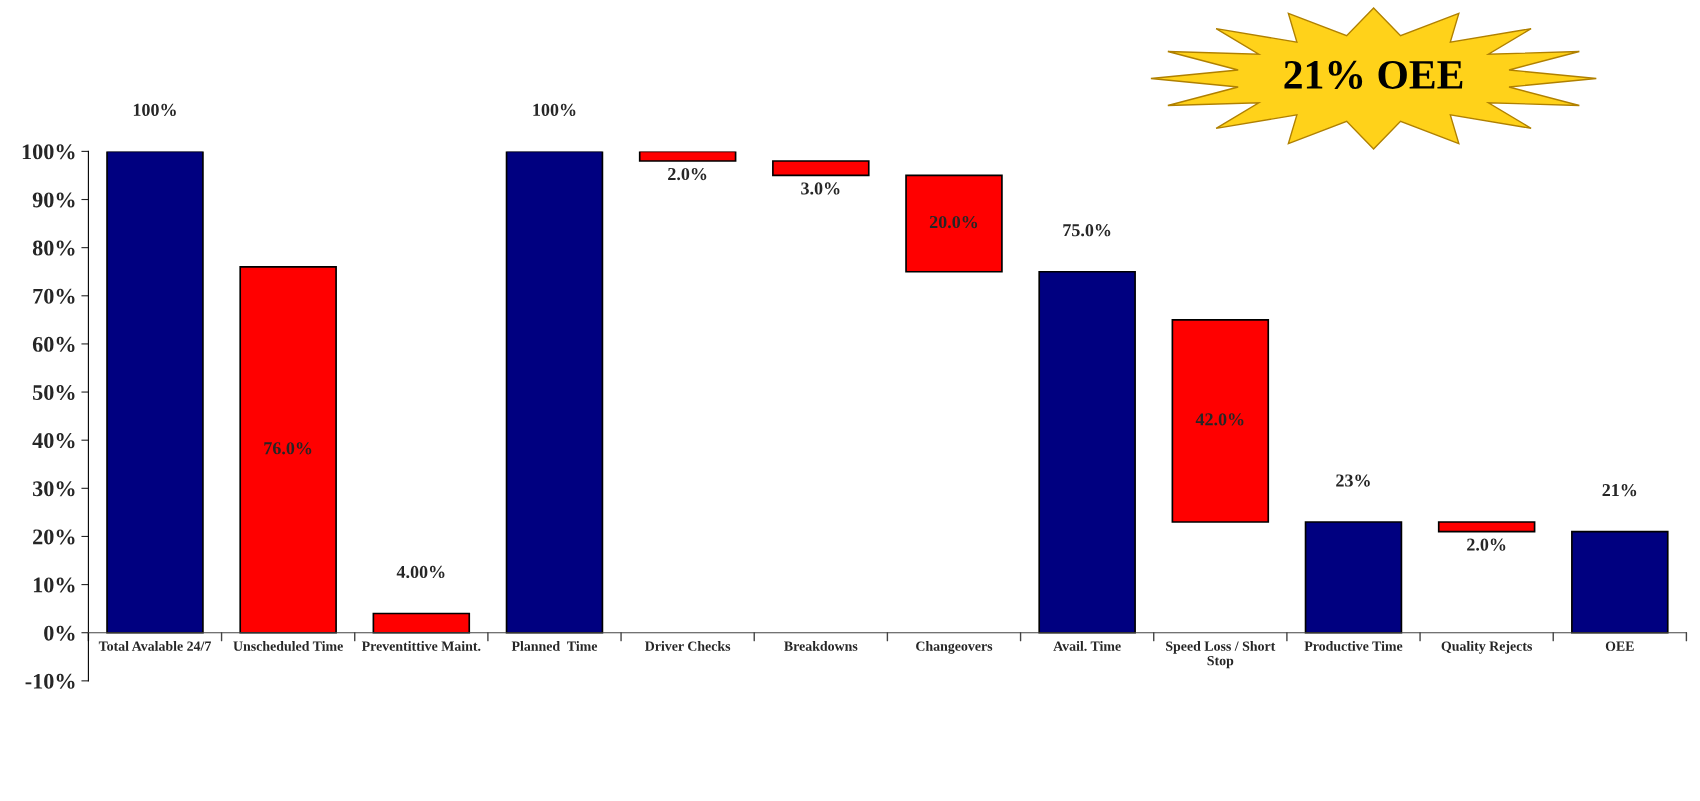 This screenshot has height=801, width=1700. What do you see at coordinates (420, 572) in the screenshot?
I see `data-label: 4.00%` at bounding box center [420, 572].